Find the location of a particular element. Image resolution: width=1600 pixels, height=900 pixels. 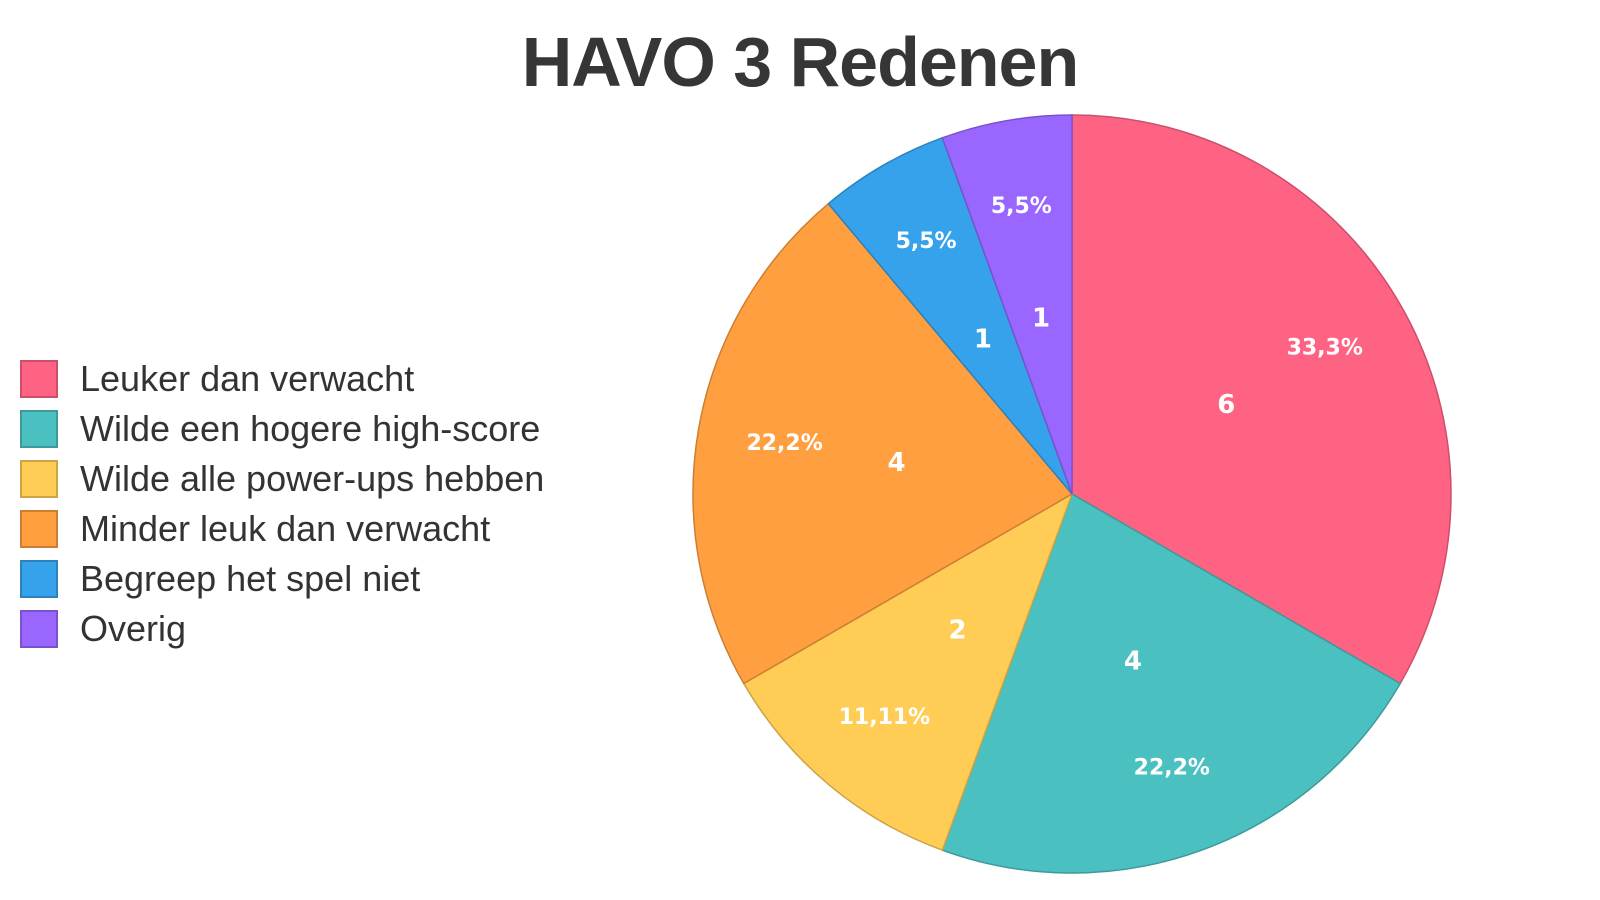

legend-item-minder-leuk-dan-verwacht: Minder leuk dan verwacht is located at coordinates (282, 529).